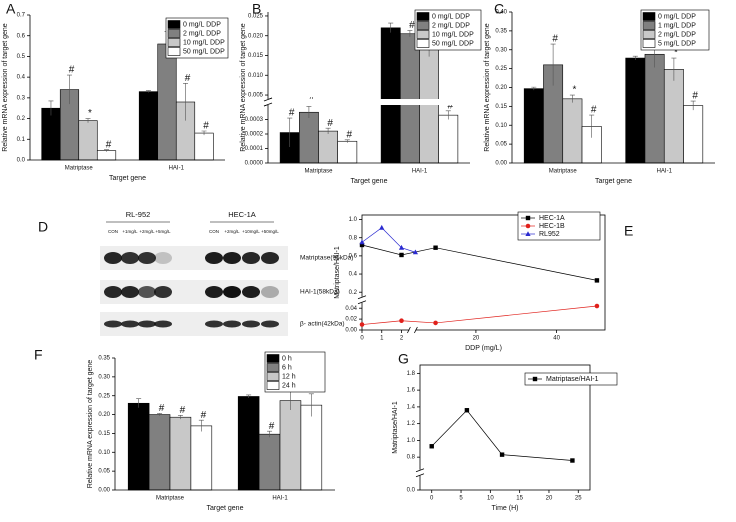 This screenshot has width=736, height=522. What do you see at coordinates (127, 178) in the screenshot?
I see `x-axis-label: Target gene` at bounding box center [127, 178].